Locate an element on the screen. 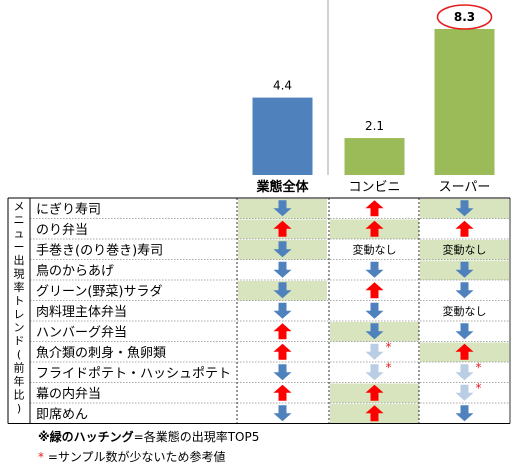 This screenshot has width=513, height=468. legend-sample-star: * is located at coordinates (41, 457).